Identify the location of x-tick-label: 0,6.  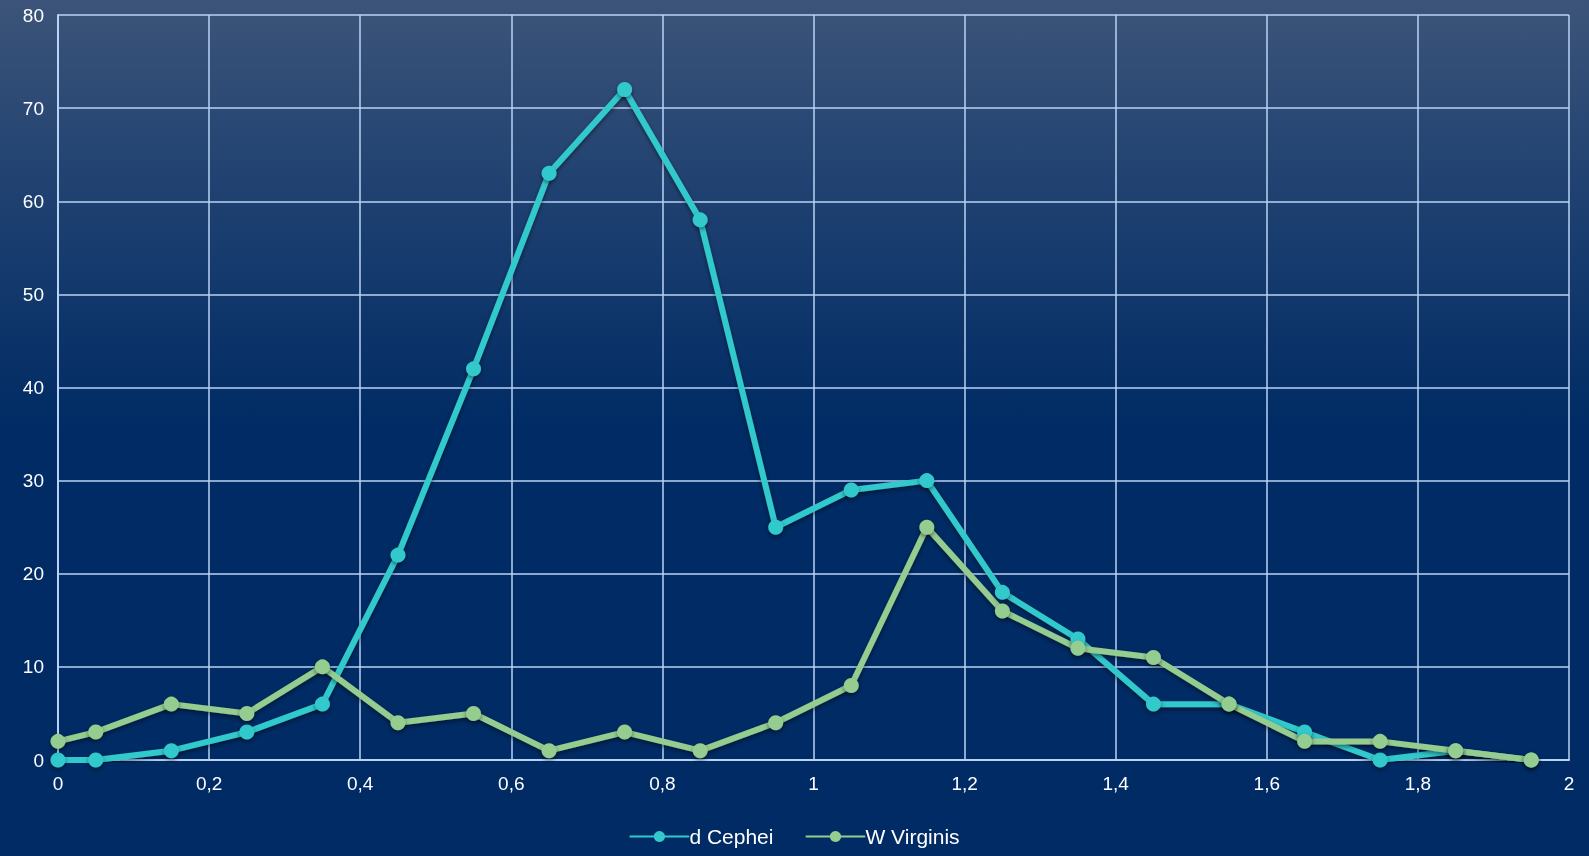
(511, 783).